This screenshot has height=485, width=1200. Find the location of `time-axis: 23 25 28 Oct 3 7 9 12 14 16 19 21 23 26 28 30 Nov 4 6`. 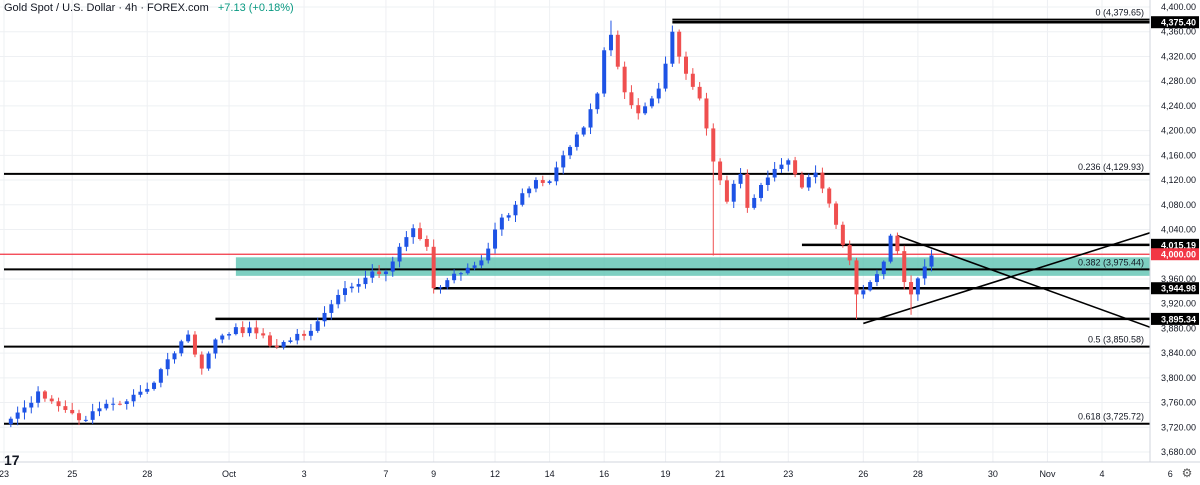

time-axis: 23 25 28 Oct 3 7 9 12 14 16 19 21 23 26 28 30 Nov 4 6 is located at coordinates (600, 470).